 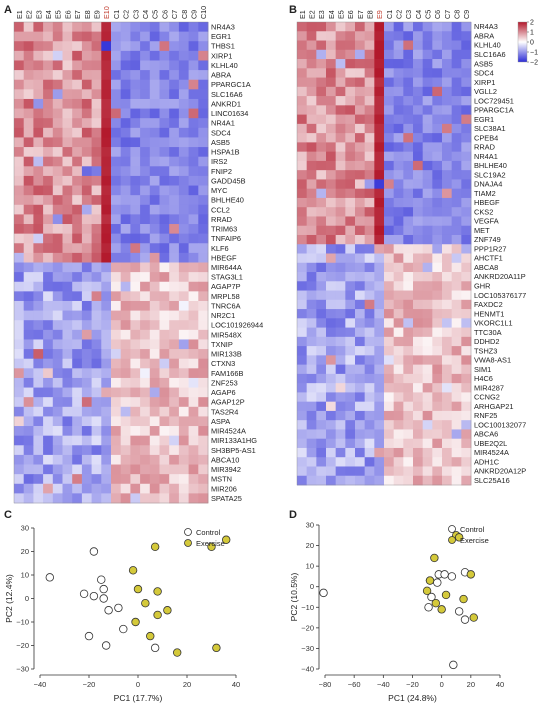 What do you see at coordinates (135, 14) in the screenshot?
I see `column-label-c3: C3` at bounding box center [135, 14].